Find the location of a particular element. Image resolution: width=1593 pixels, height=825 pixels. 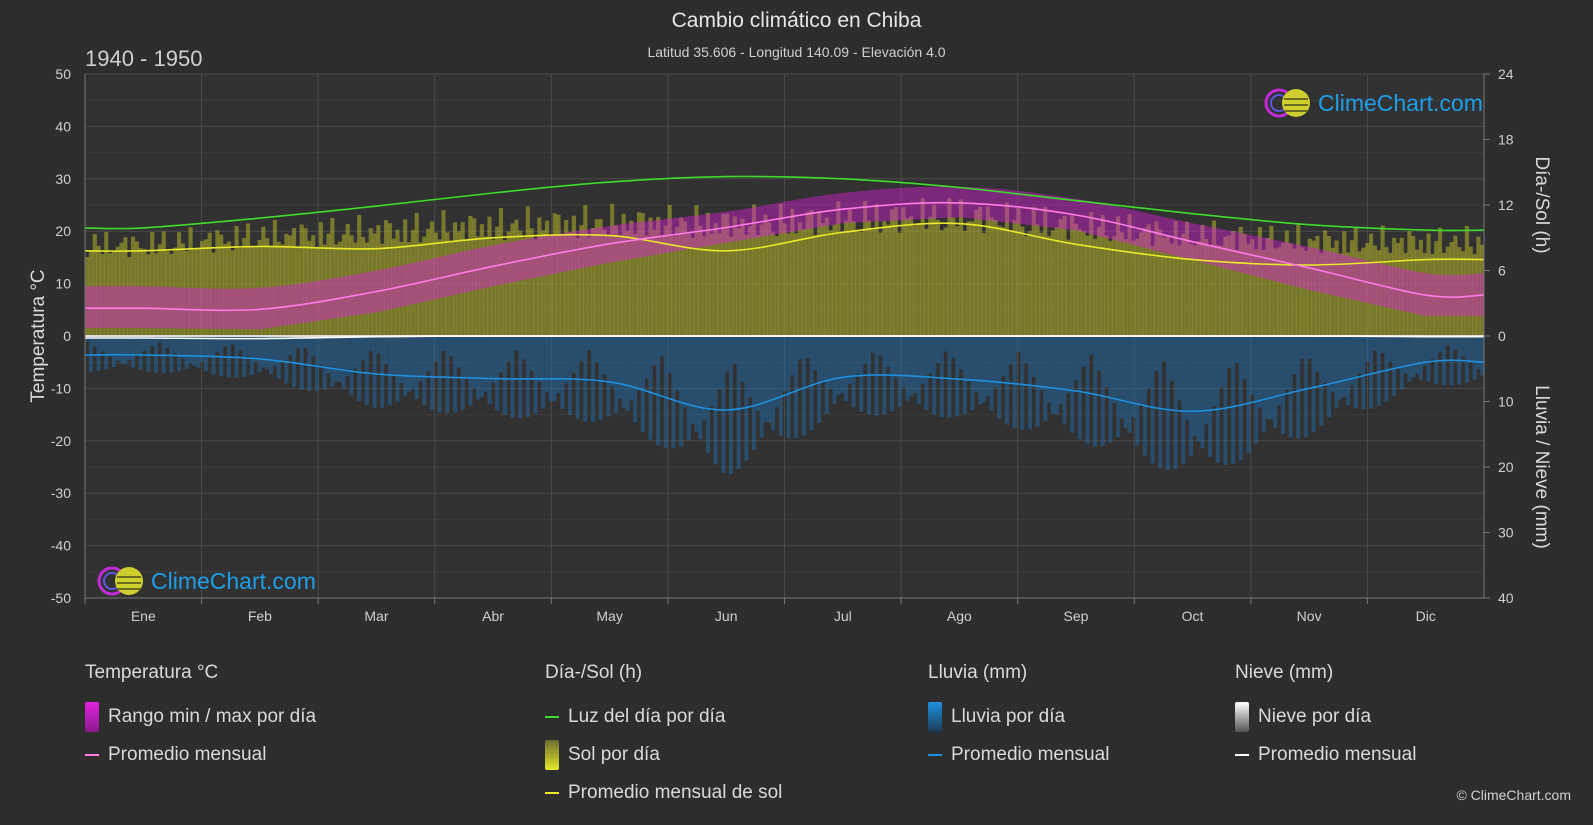

logo-bottom: ClimeChart.com is located at coordinates (205, 581).